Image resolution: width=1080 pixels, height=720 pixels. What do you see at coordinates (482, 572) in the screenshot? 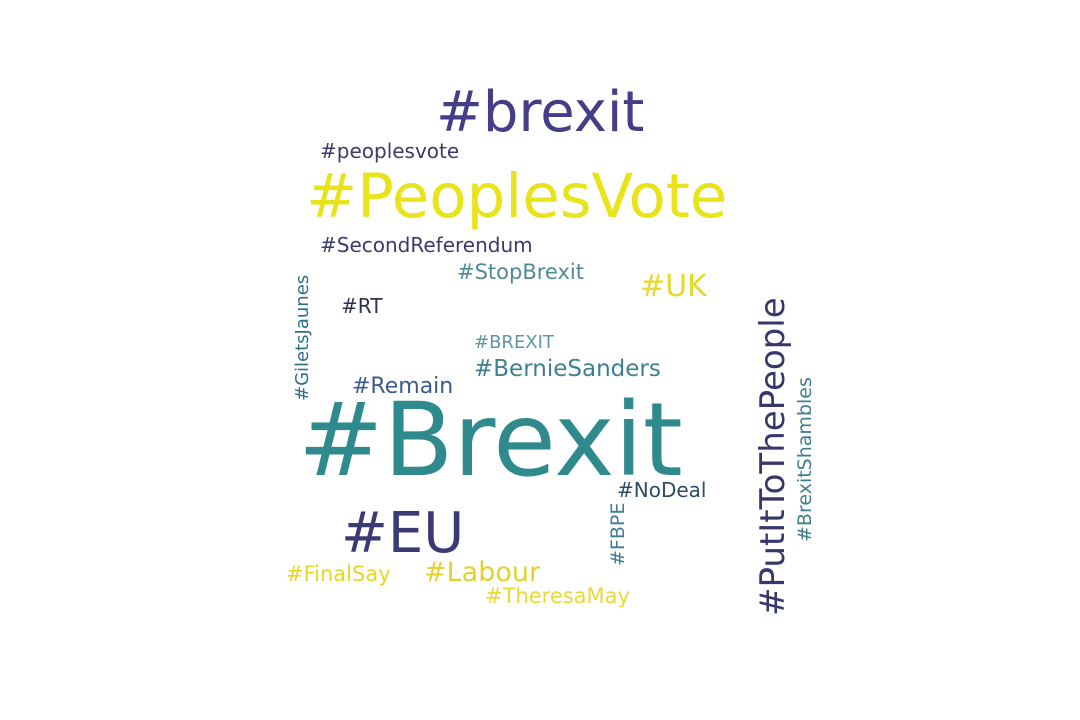
I see `word-labour: #Labour` at bounding box center [482, 572].